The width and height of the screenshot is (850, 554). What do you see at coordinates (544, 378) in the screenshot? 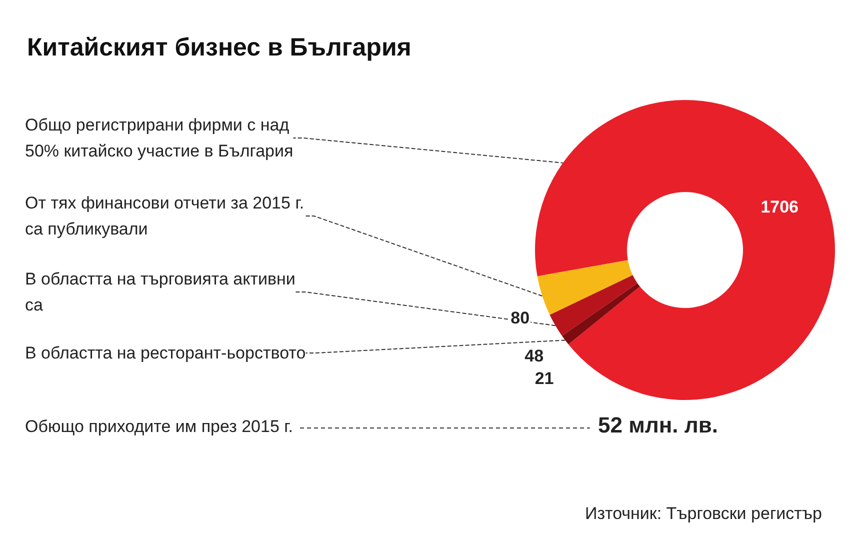
I see `data-label: 21` at bounding box center [544, 378].